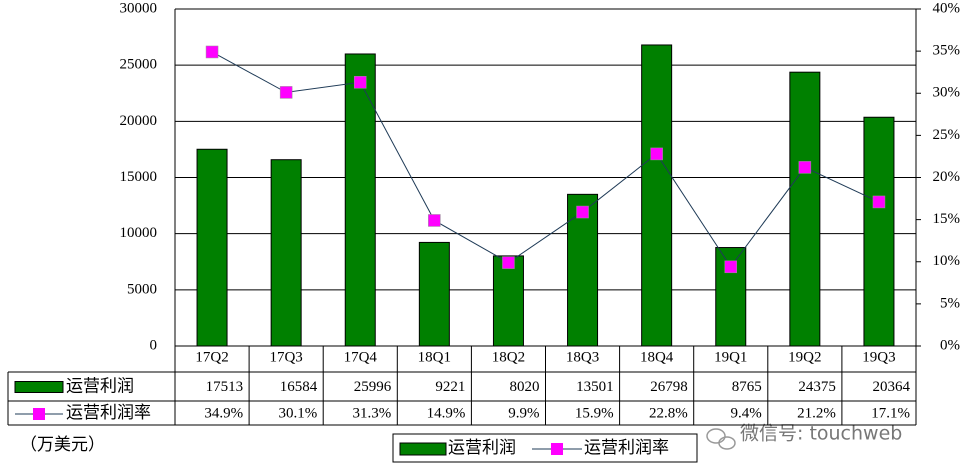  What do you see at coordinates (154, 345) in the screenshot?
I see `y-tick-label: 0` at bounding box center [154, 345].